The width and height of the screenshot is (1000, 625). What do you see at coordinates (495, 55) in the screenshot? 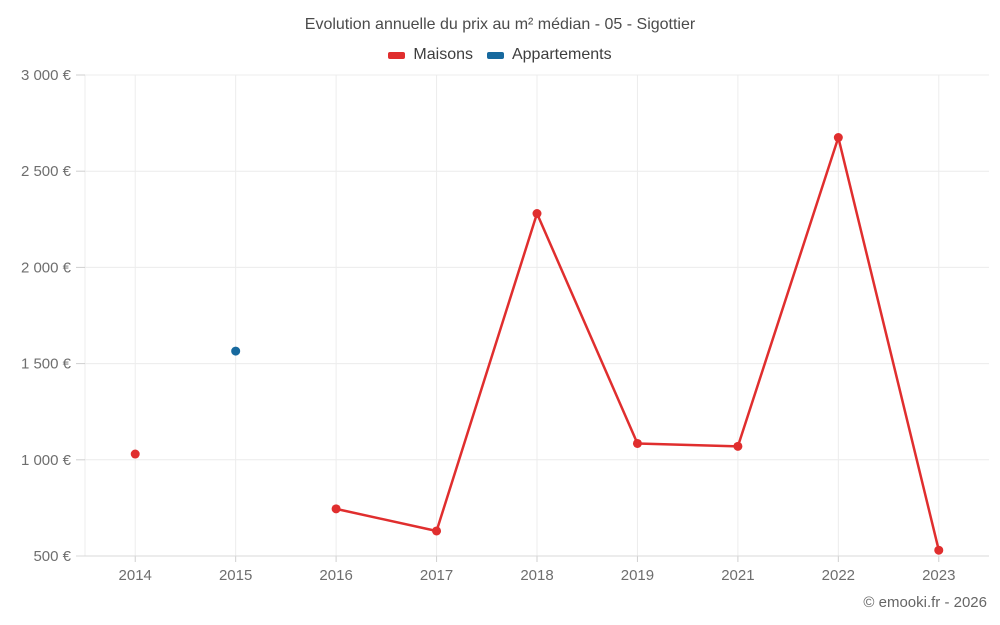
I see `appartements-swatch-icon` at bounding box center [495, 55].